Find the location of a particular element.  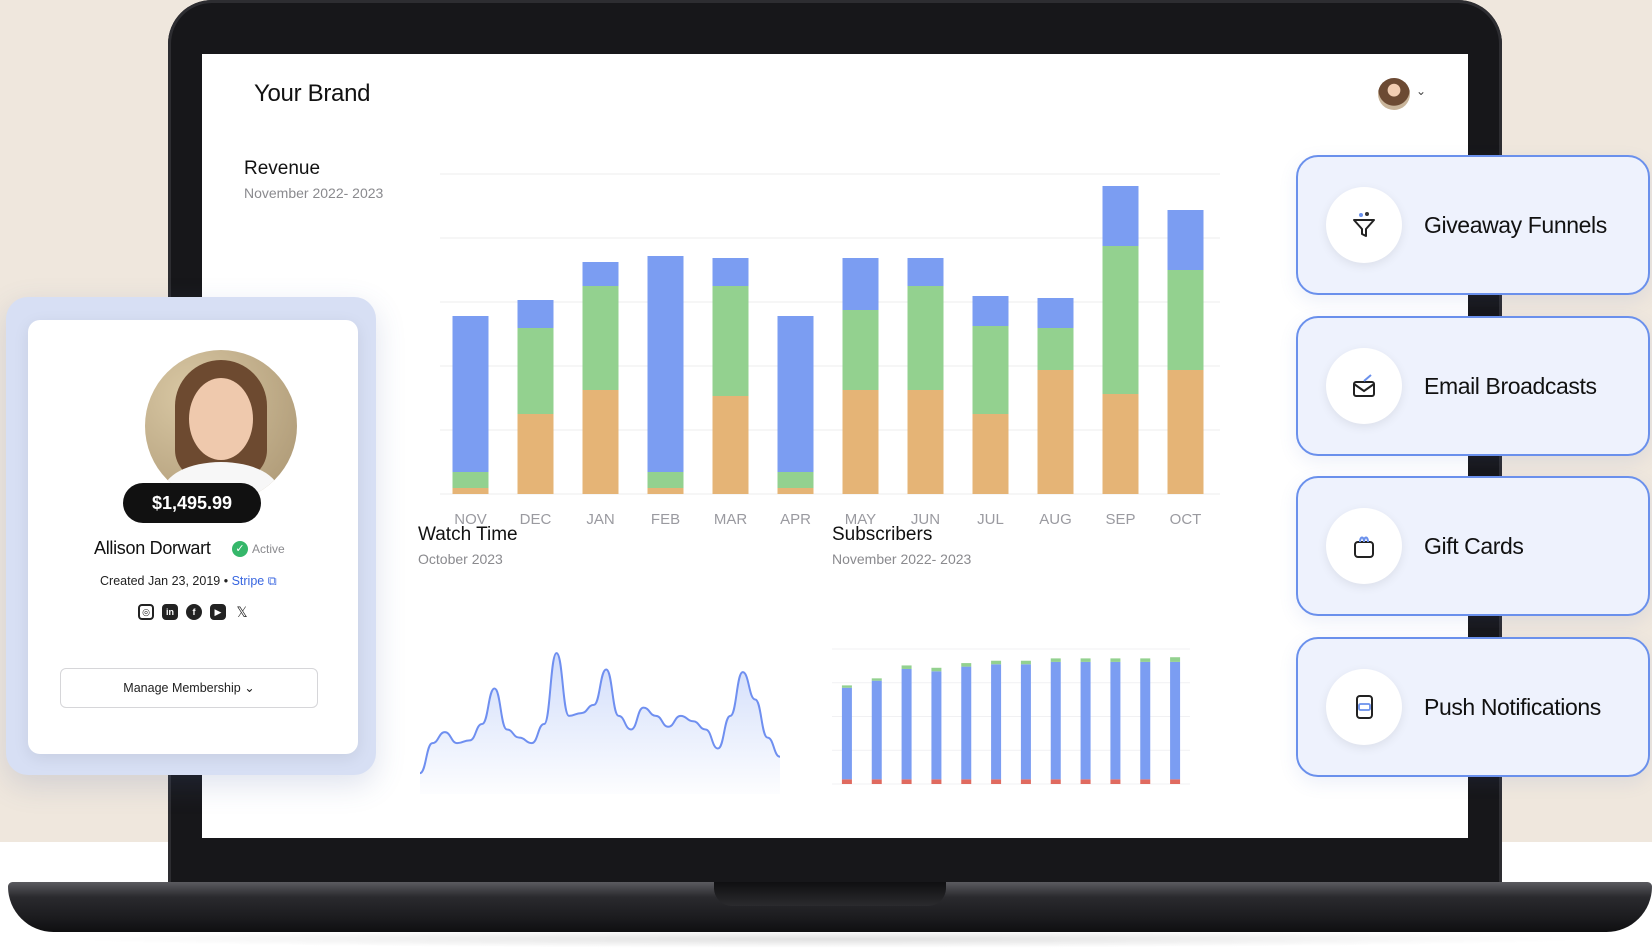

x-icon: 𝕏 is located at coordinates (242, 612).